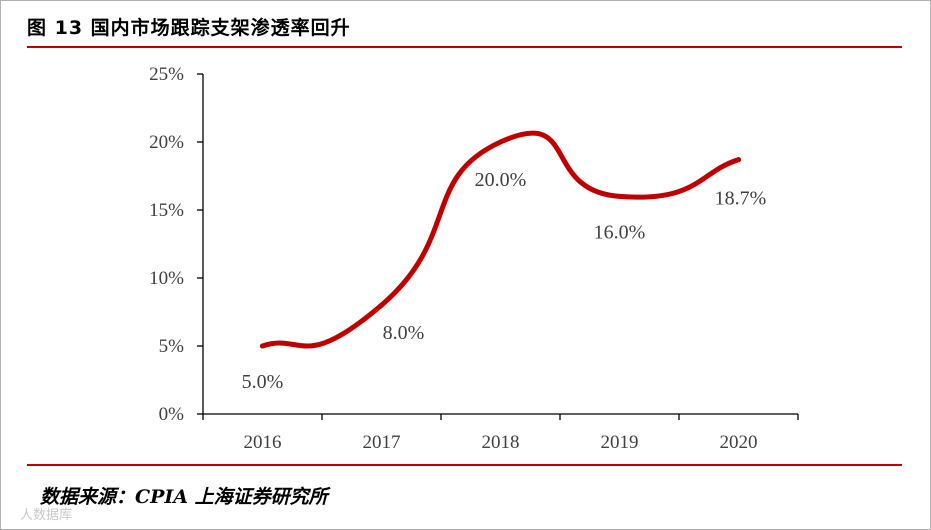 The width and height of the screenshot is (931, 530). What do you see at coordinates (404, 333) in the screenshot?
I see `data-label: 8.0%` at bounding box center [404, 333].